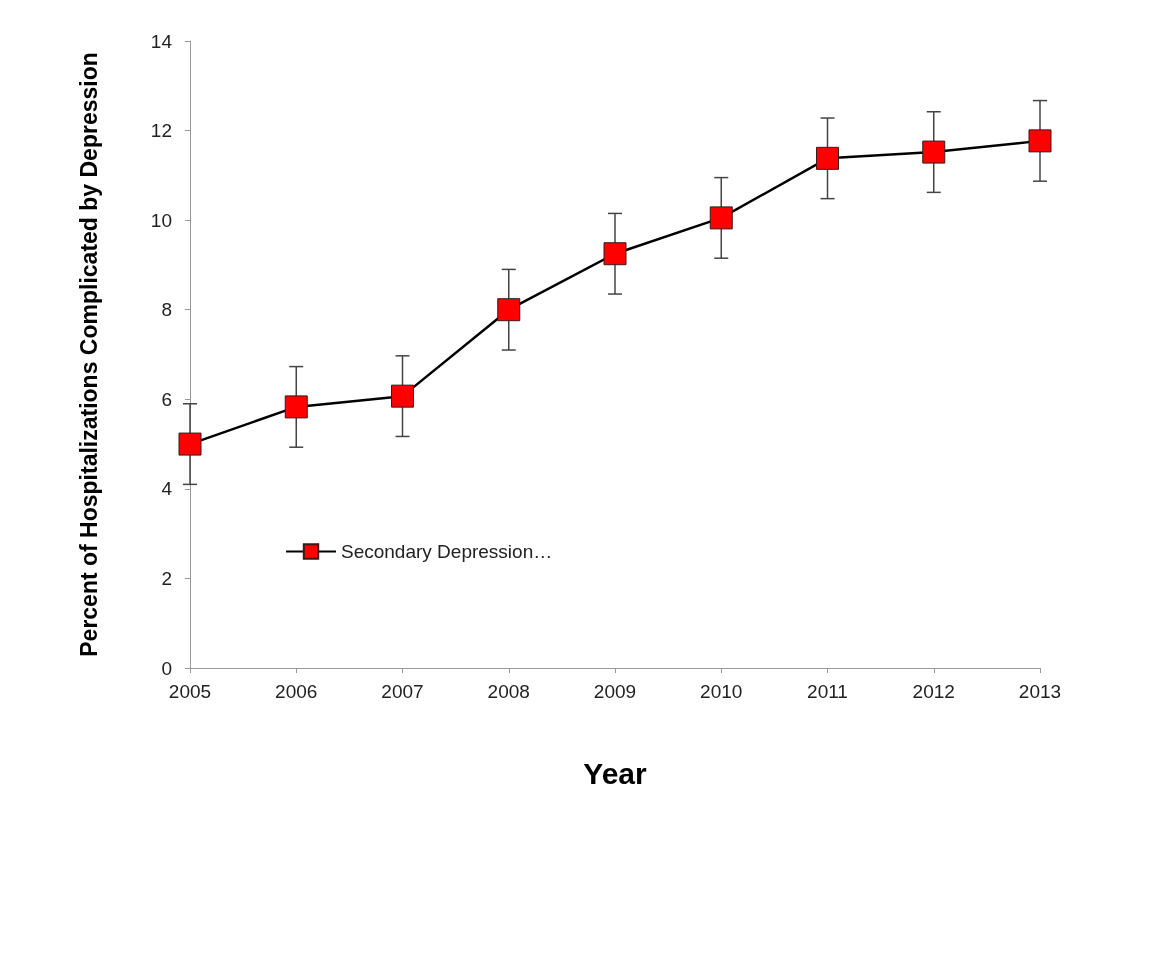 This screenshot has width=1170, height=954. Describe the element at coordinates (161, 41) in the screenshot. I see `y-tick-label: 14` at that location.